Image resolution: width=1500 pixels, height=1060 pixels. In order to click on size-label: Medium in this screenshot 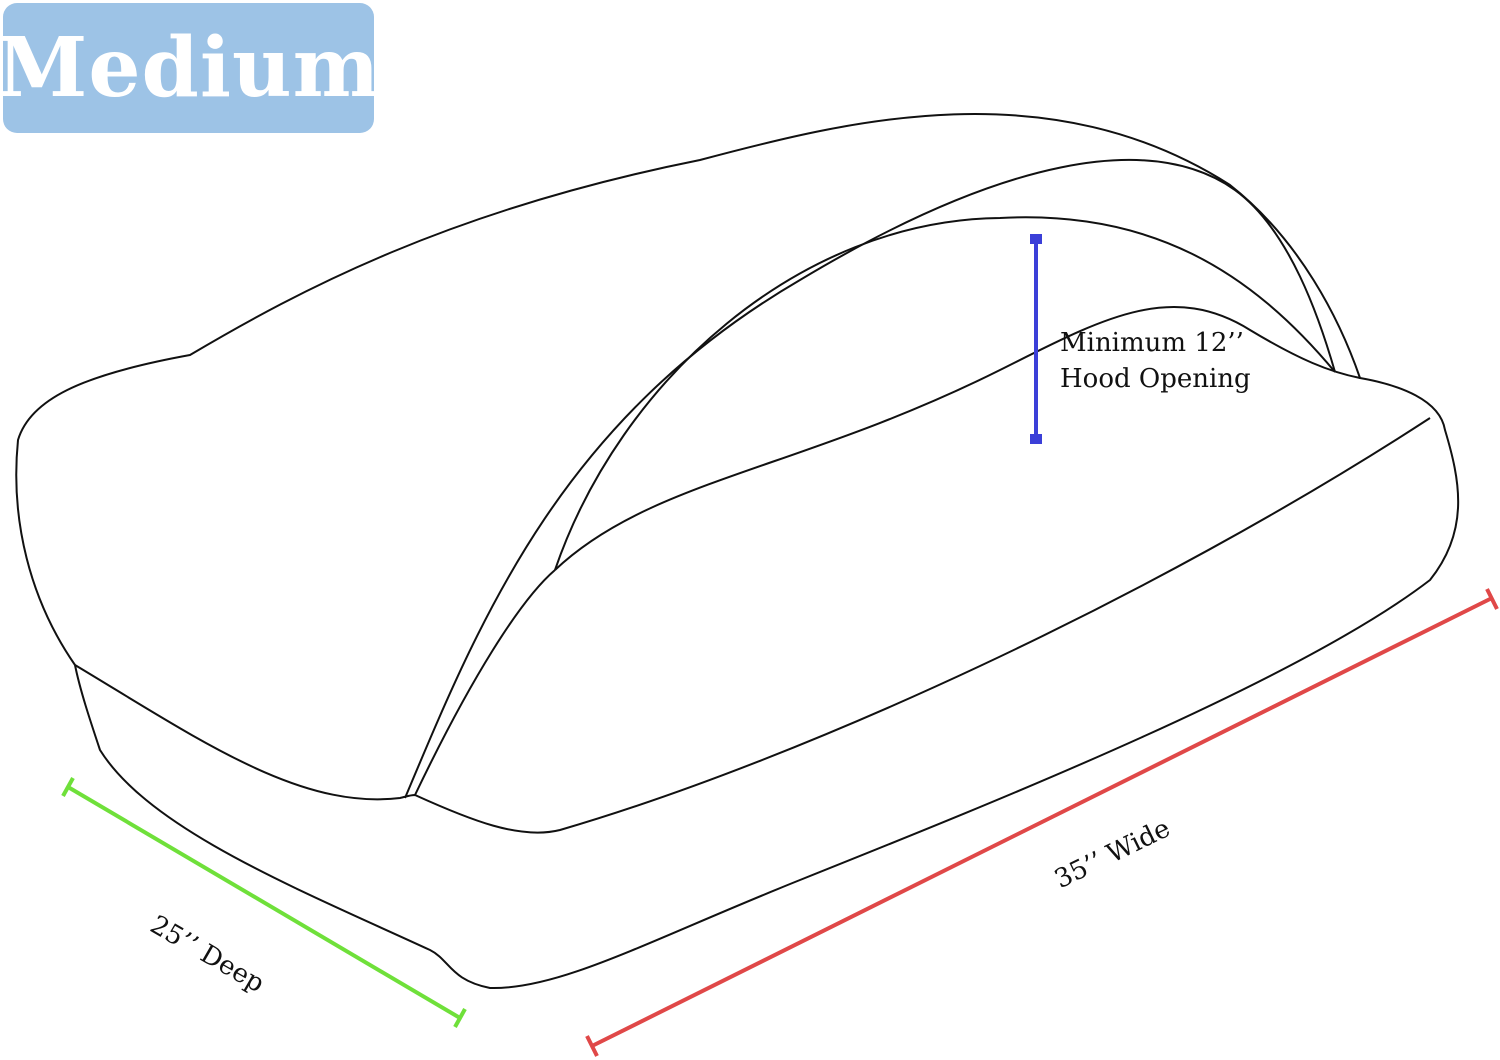, I will do `click(190, 68)`.